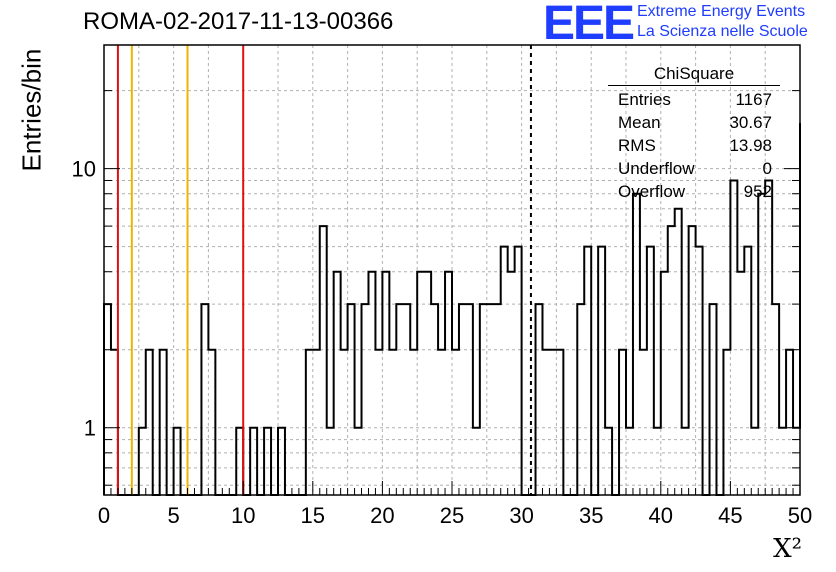  Describe the element at coordinates (656, 168) in the screenshot. I see `stats-label: Underflow` at that location.